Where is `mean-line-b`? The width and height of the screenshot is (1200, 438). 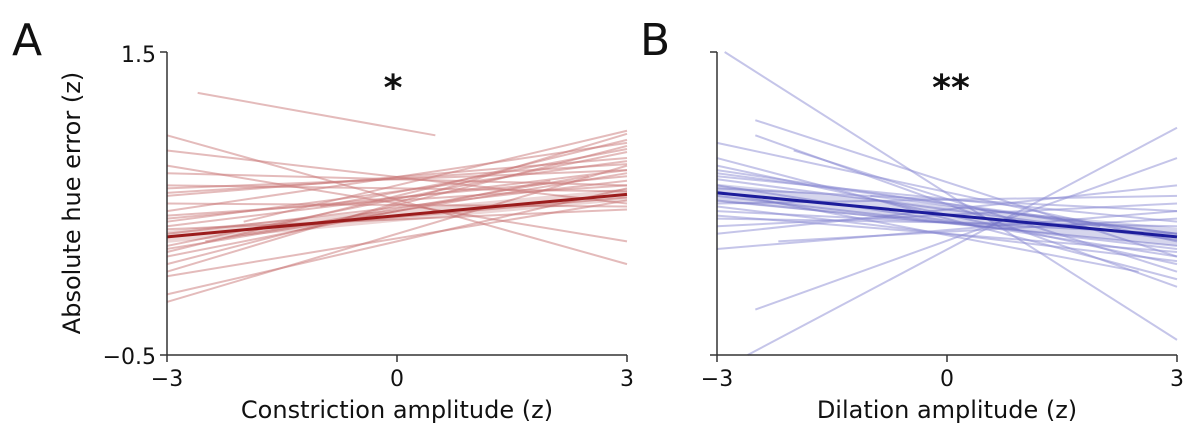
mean-line-b is located at coordinates (947, 215).